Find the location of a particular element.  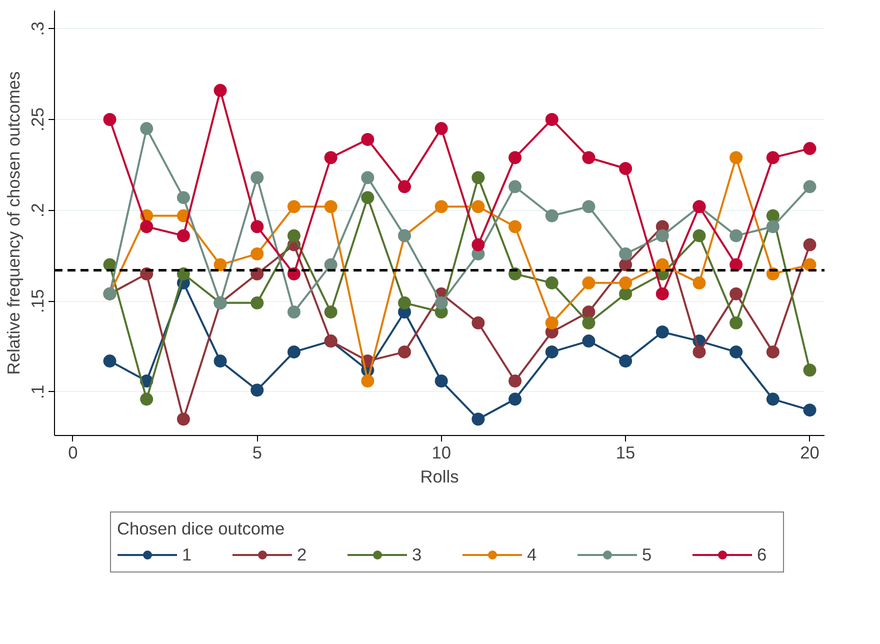

x-tick-label: 10 is located at coordinates (441, 452).